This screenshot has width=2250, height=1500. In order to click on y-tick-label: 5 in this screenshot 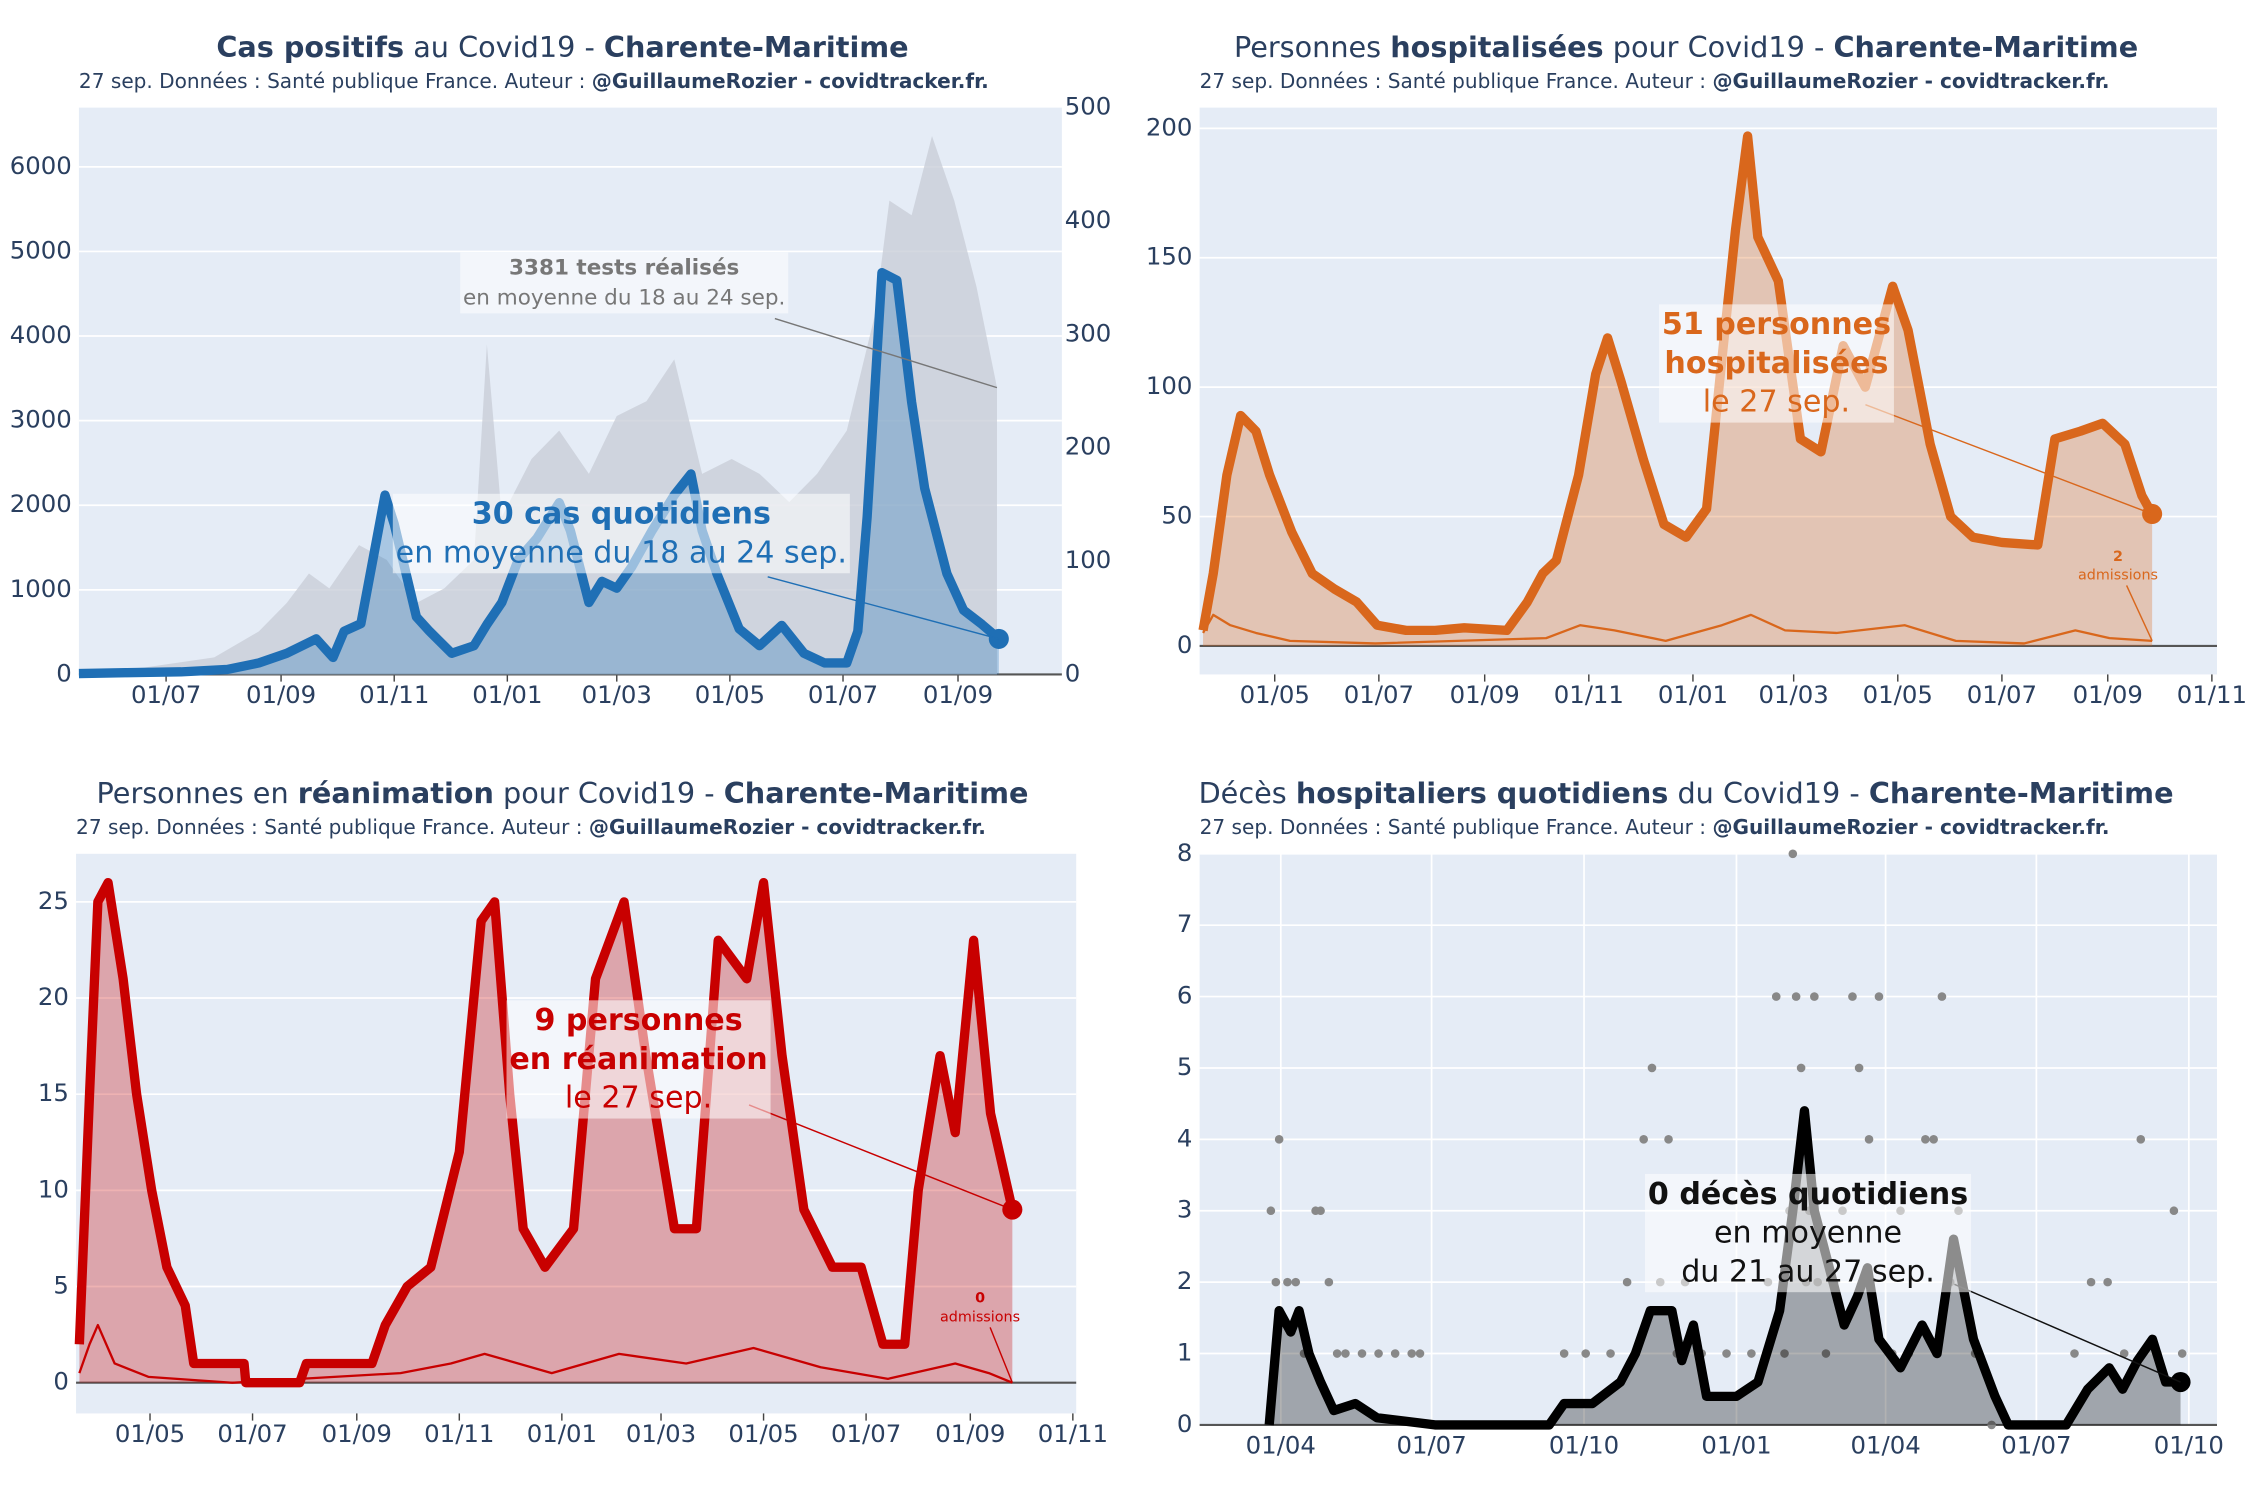, I will do `click(1185, 1066)`.